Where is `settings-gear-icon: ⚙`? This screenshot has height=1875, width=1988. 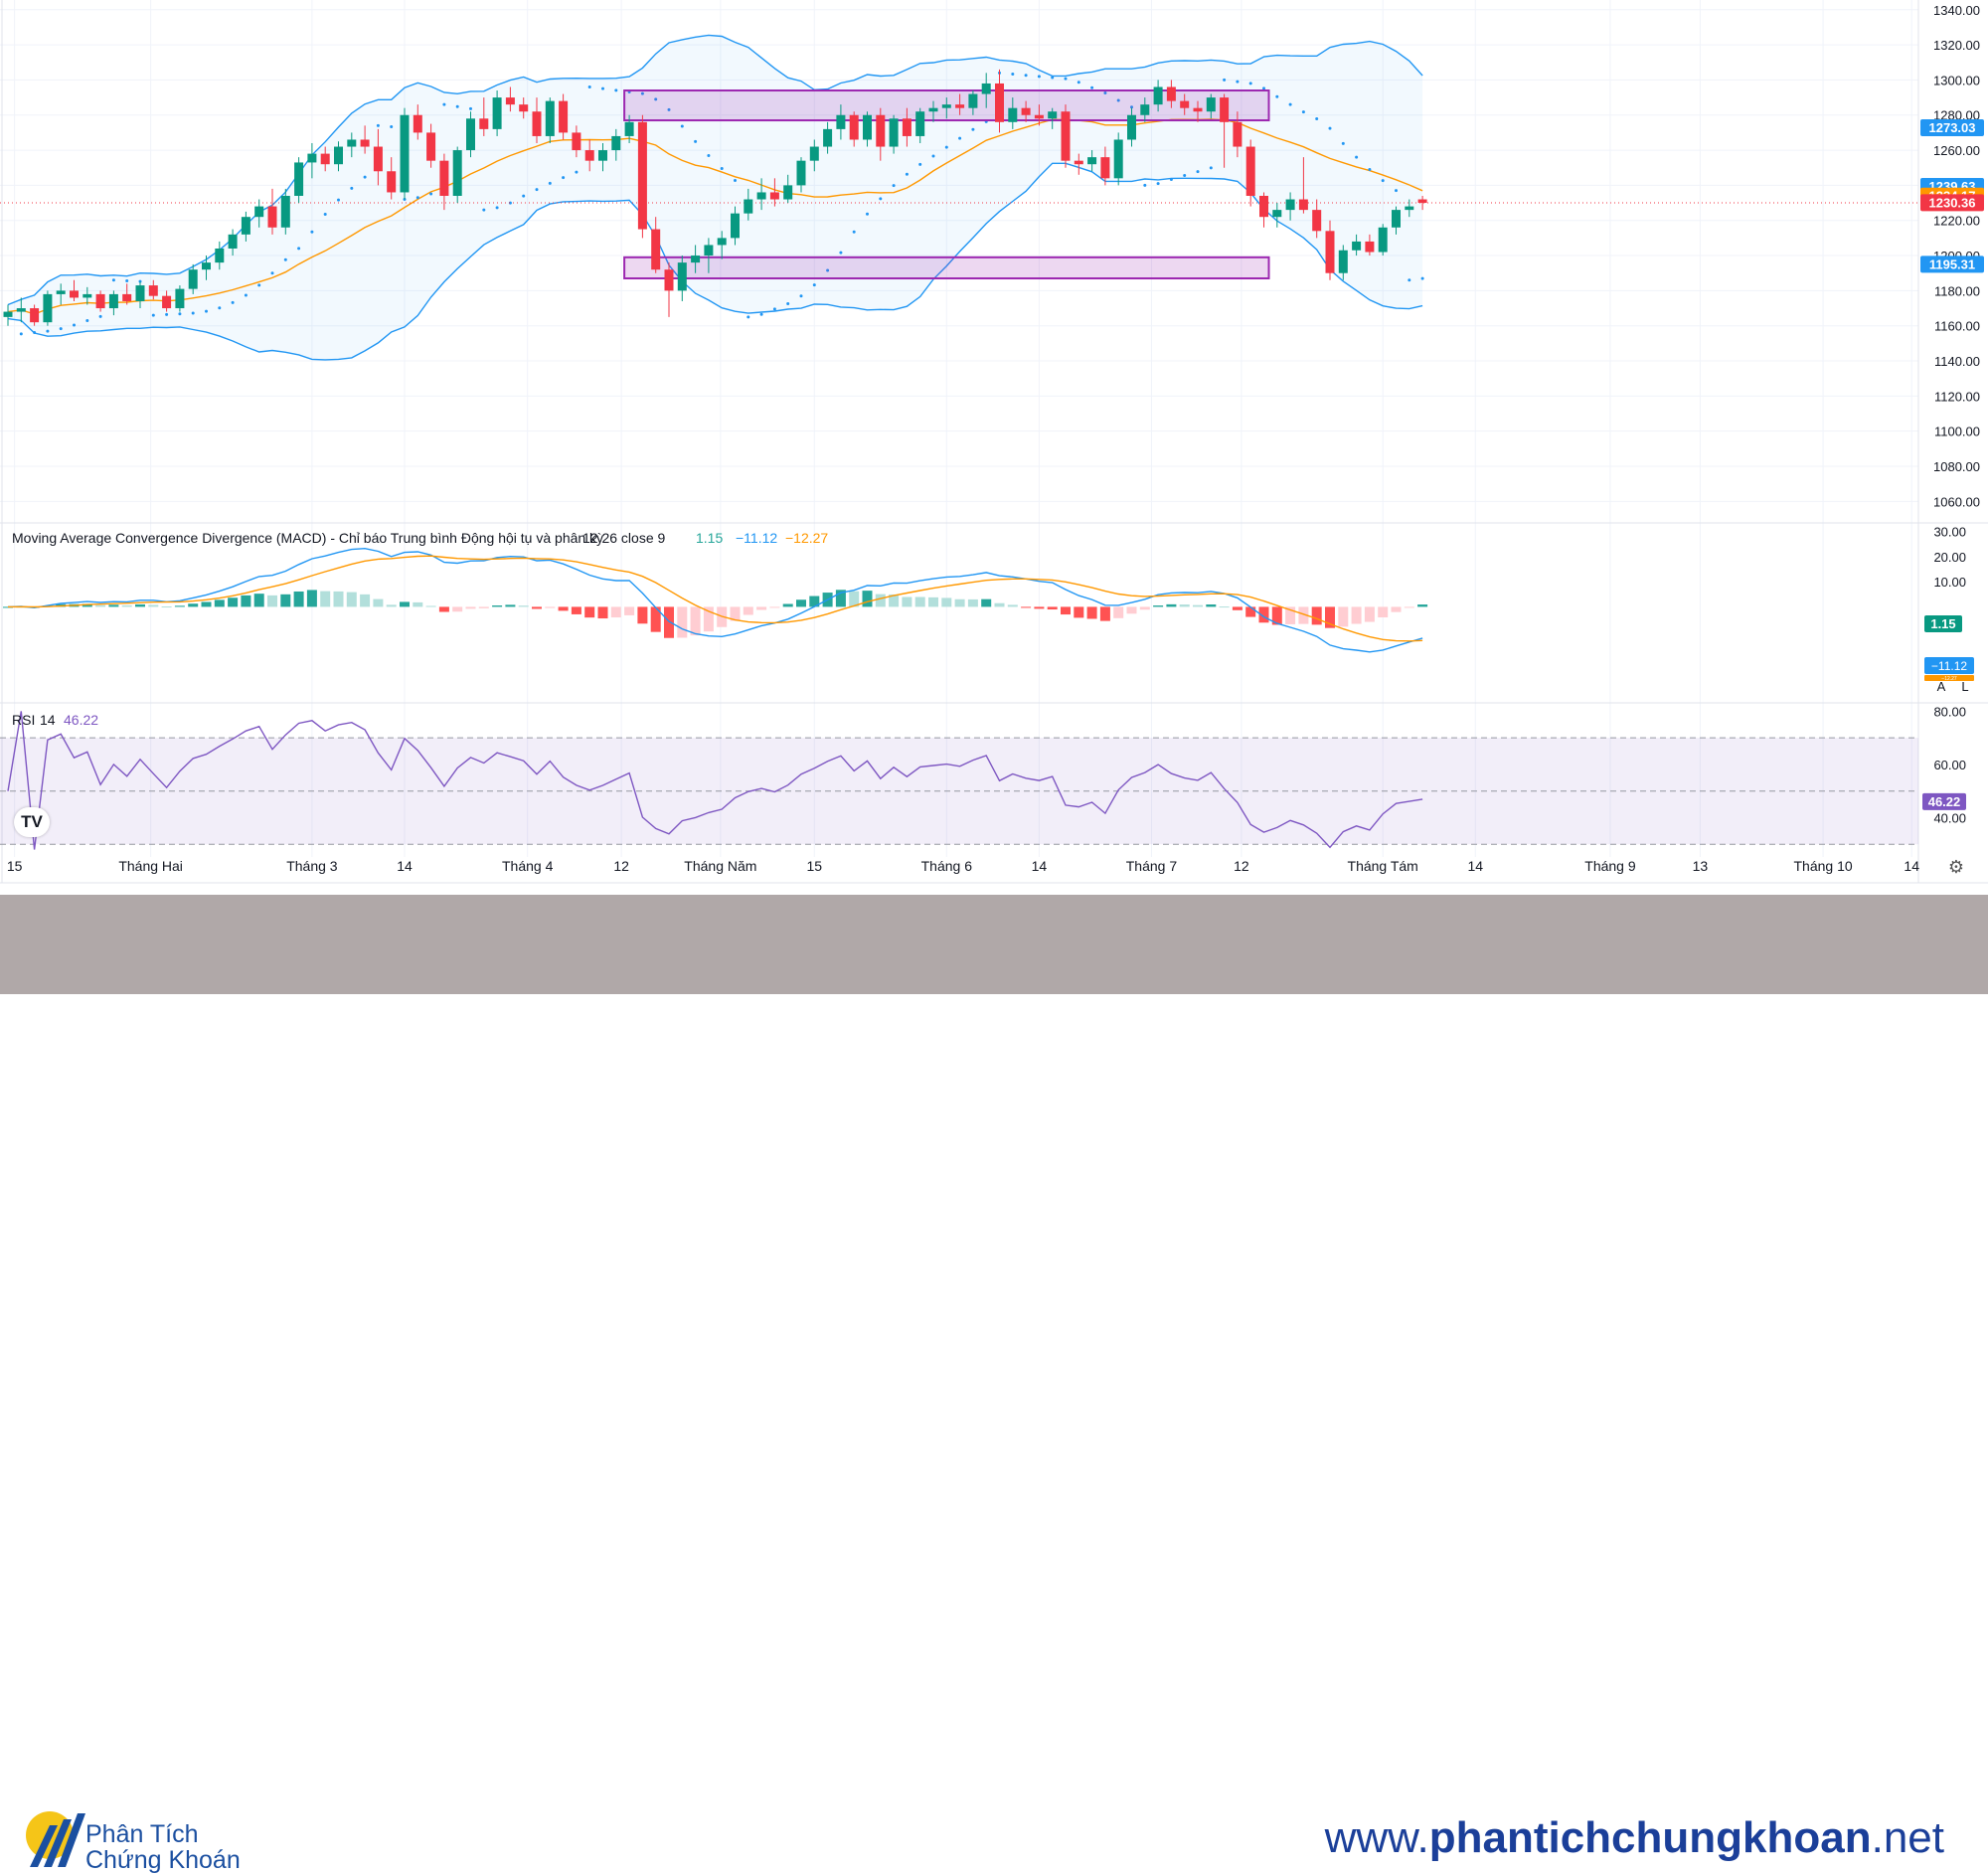 settings-gear-icon: ⚙ is located at coordinates (1956, 867).